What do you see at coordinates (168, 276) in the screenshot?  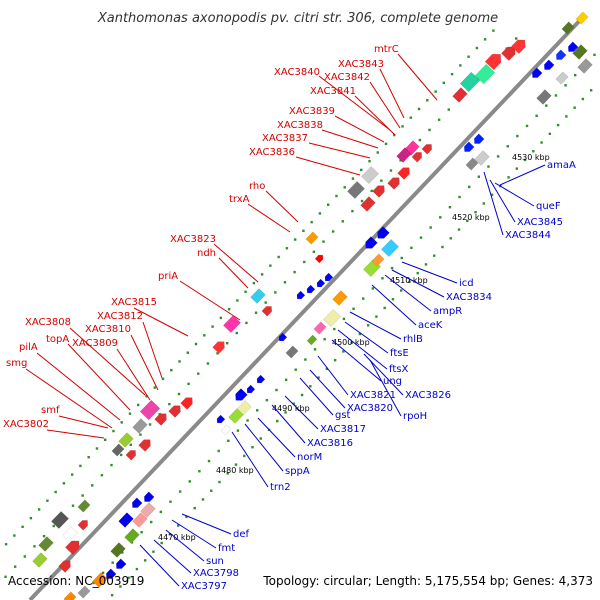 I see `gene-label-priA: priA` at bounding box center [168, 276].